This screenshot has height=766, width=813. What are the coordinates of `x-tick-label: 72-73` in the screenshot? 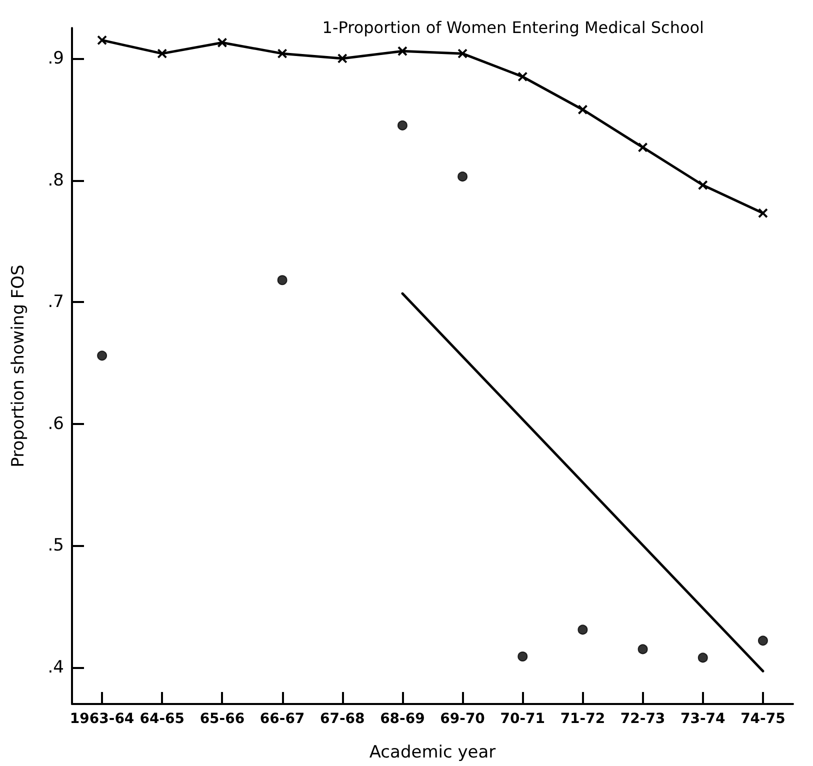 It's located at (643, 719).